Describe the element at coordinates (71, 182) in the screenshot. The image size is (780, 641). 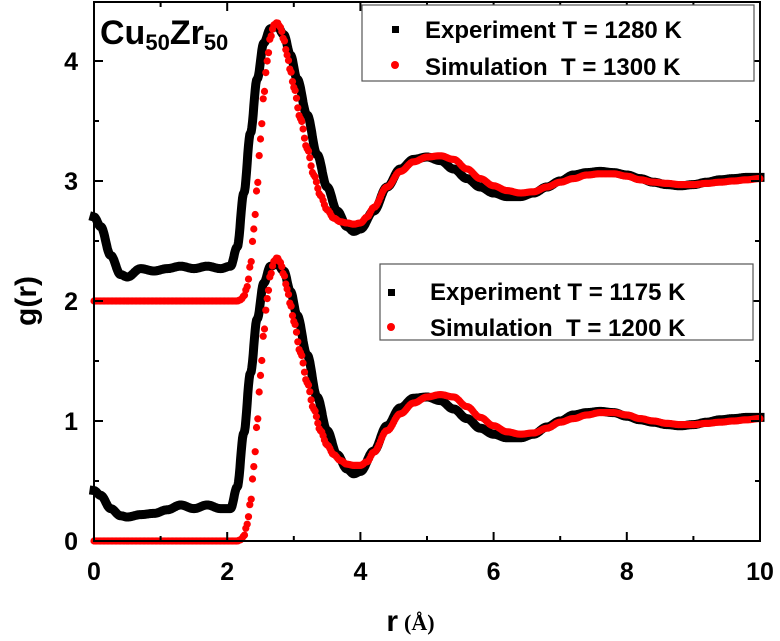
I see `y-tick-label: 3` at that location.